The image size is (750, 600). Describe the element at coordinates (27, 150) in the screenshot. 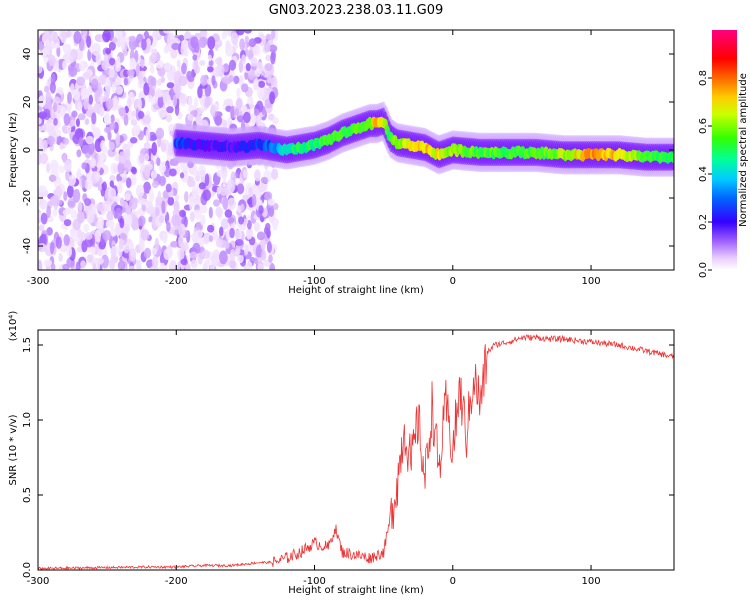

I see `y-tick-label: 0` at that location.